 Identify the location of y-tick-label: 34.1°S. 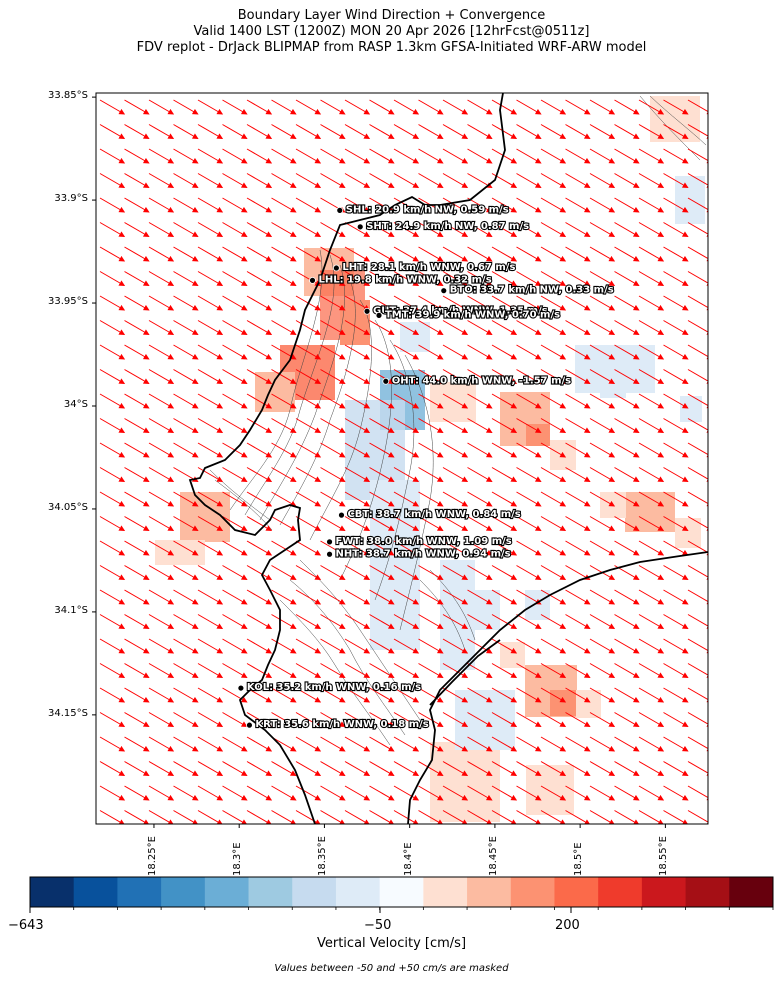
(71, 610).